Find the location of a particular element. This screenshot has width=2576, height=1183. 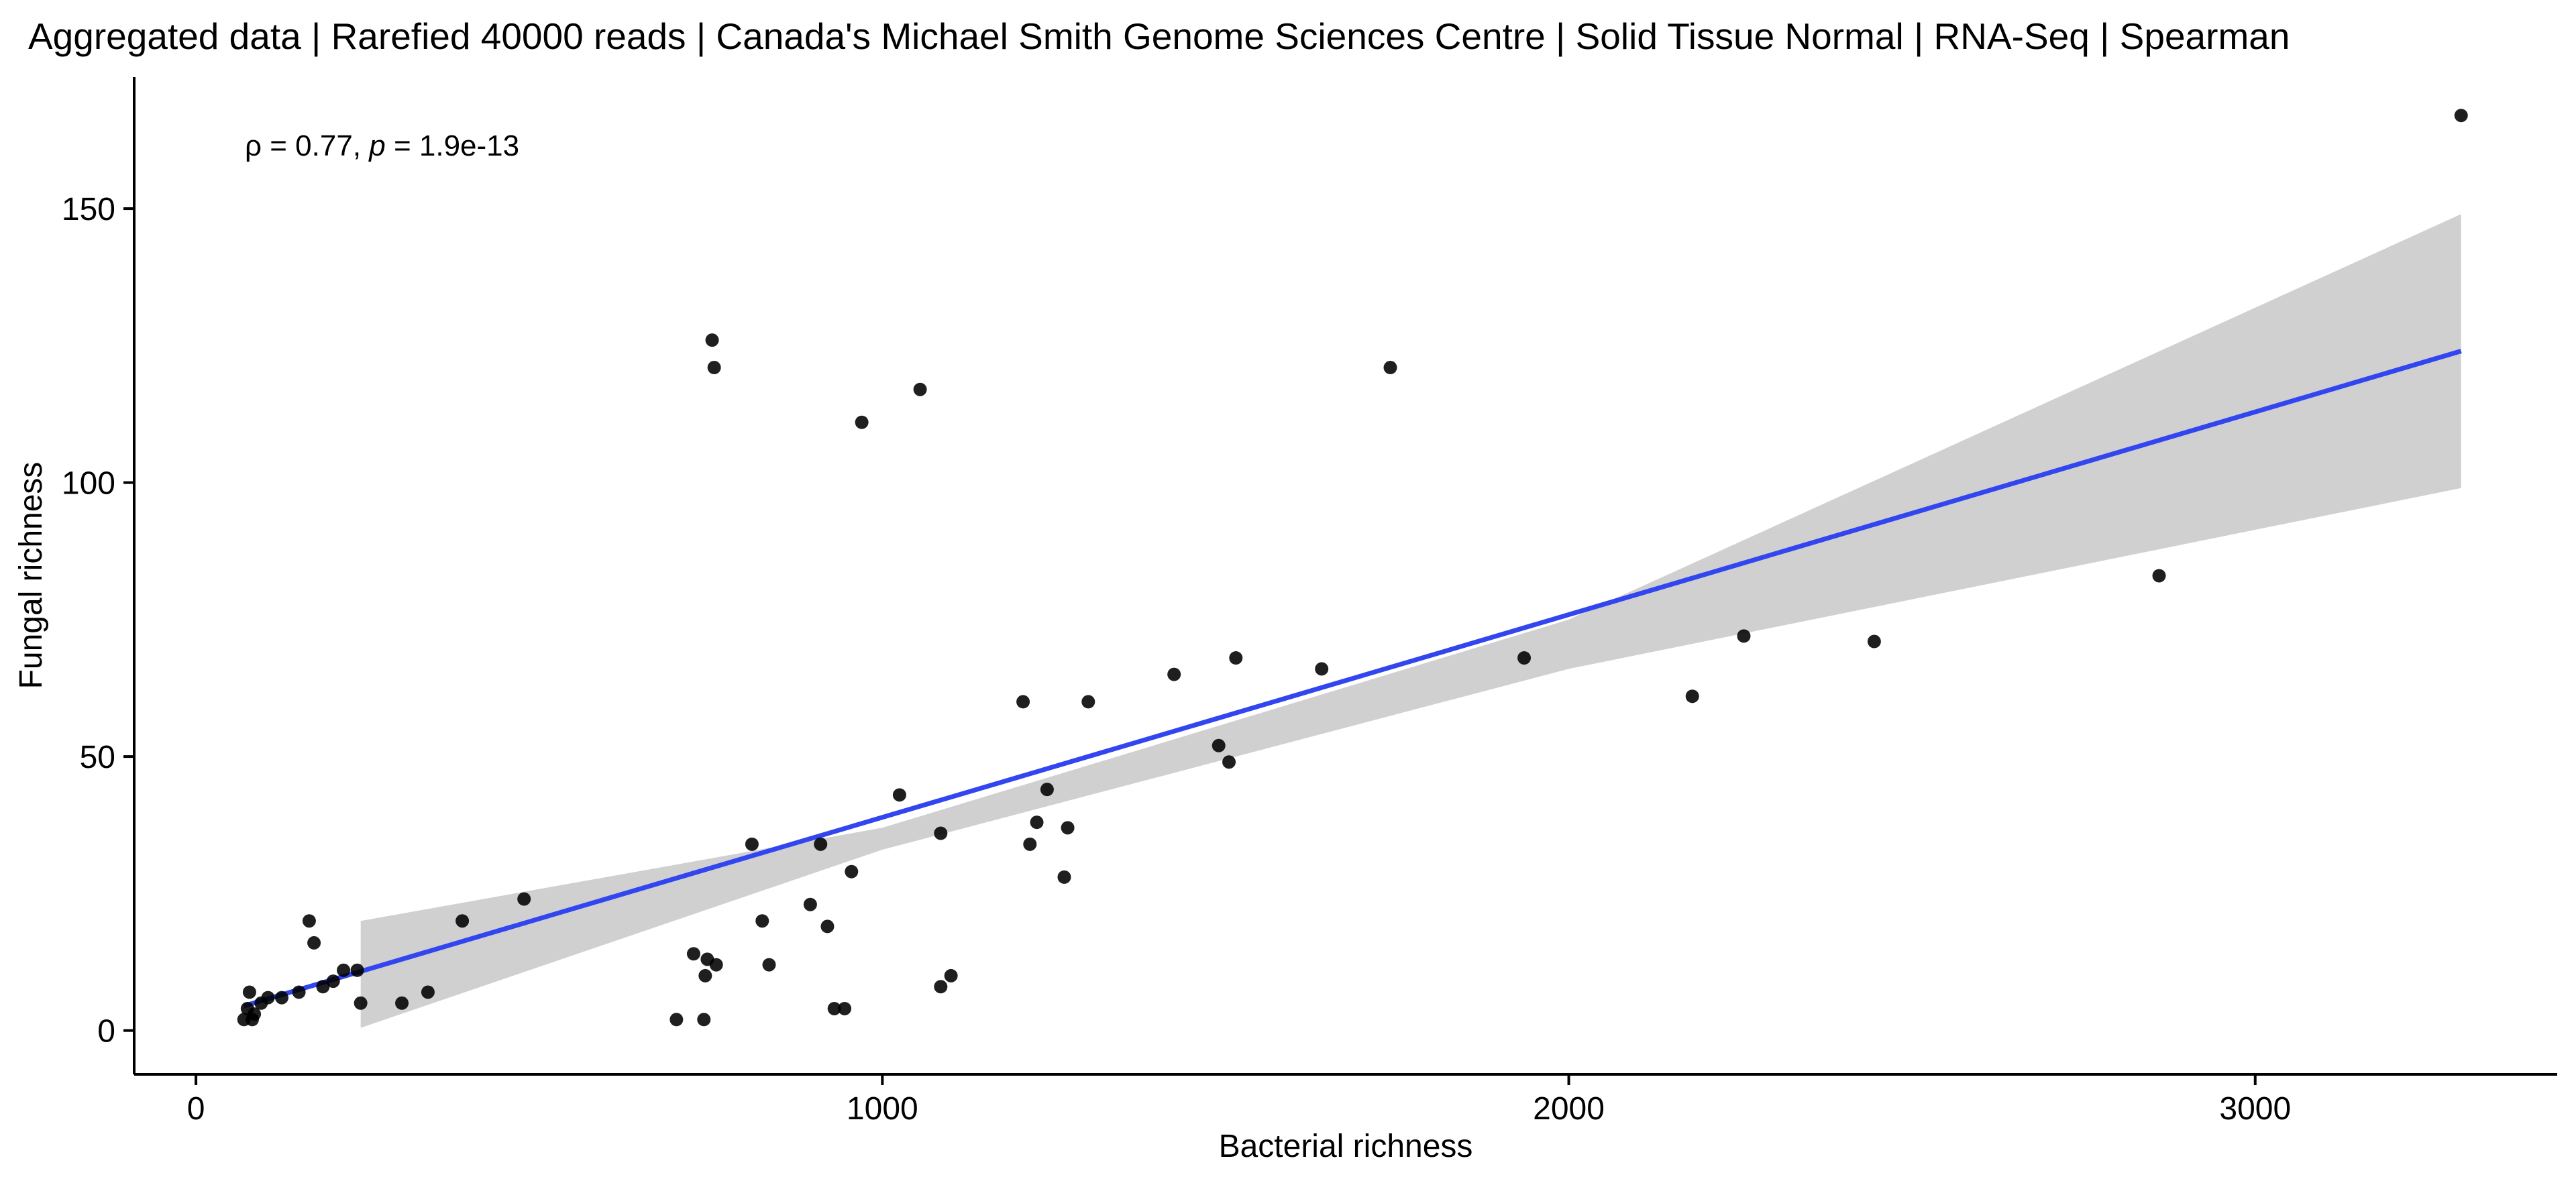

rho-value: = 0.77, is located at coordinates (315, 145).